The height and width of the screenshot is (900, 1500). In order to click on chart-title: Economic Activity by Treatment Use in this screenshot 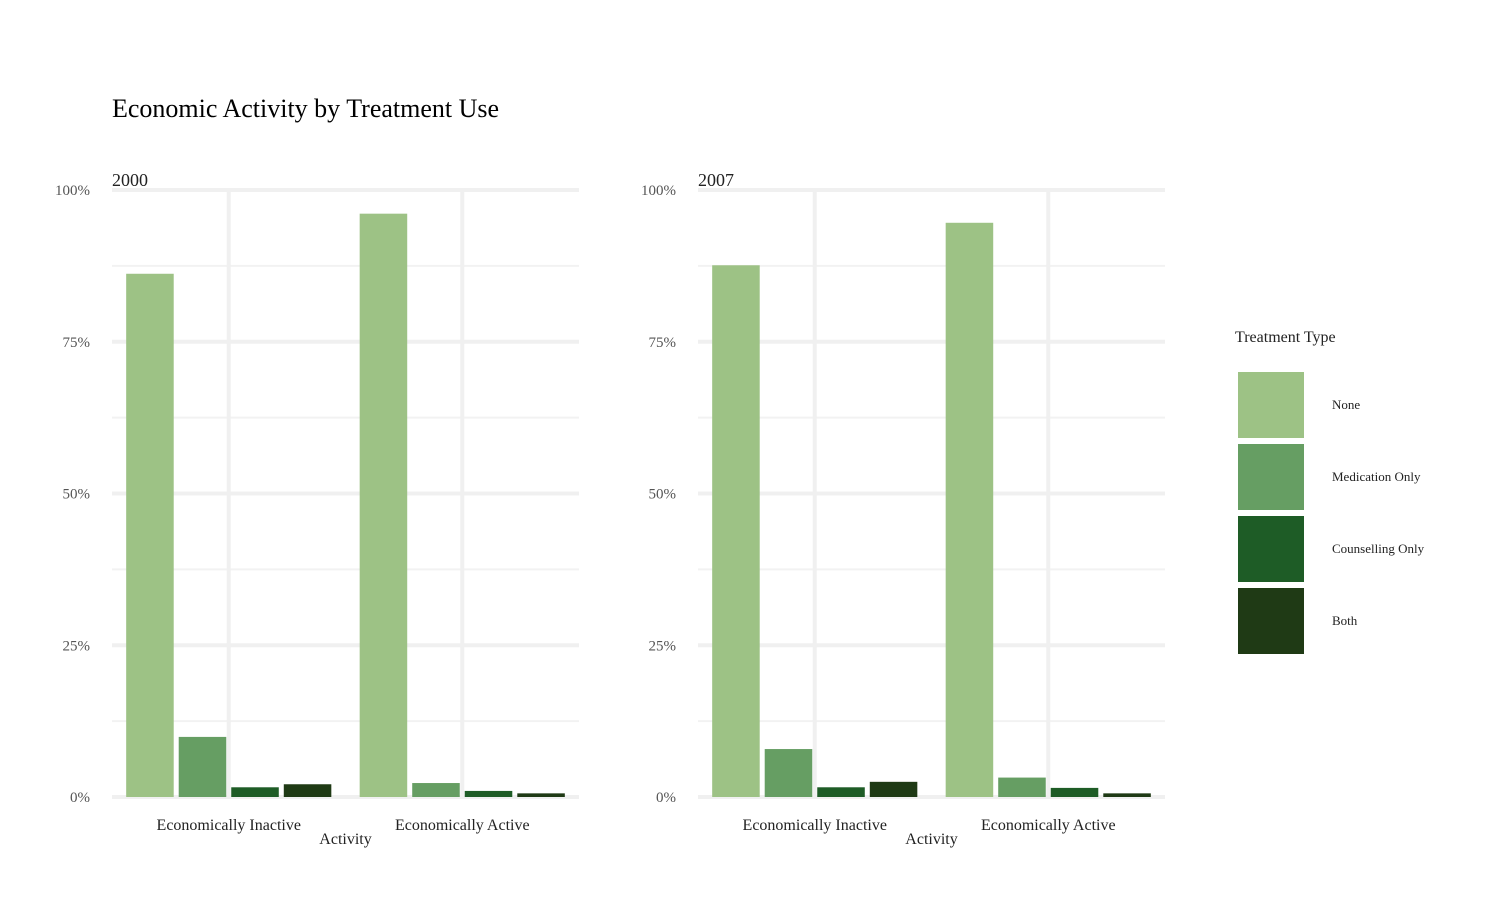, I will do `click(306, 108)`.